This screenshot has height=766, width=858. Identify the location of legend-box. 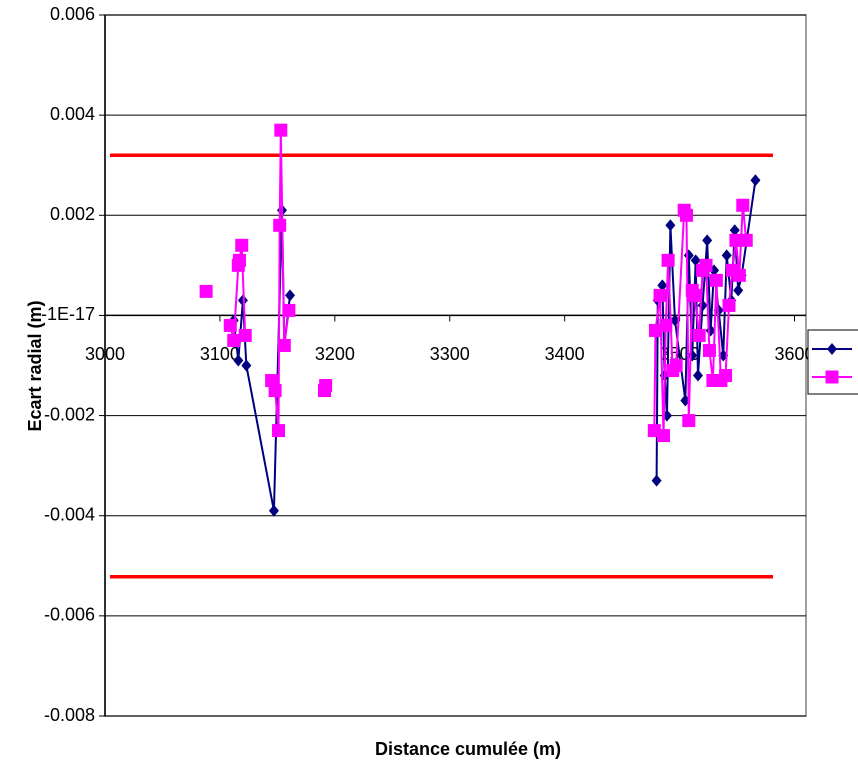
(832, 362).